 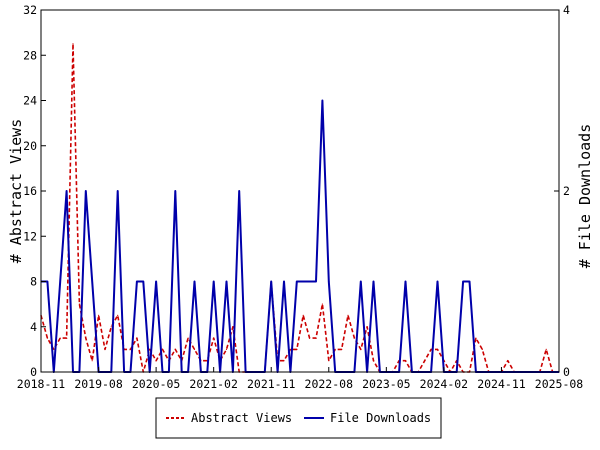 I want to click on y-right-tick-label: 4, so click(x=566, y=10).